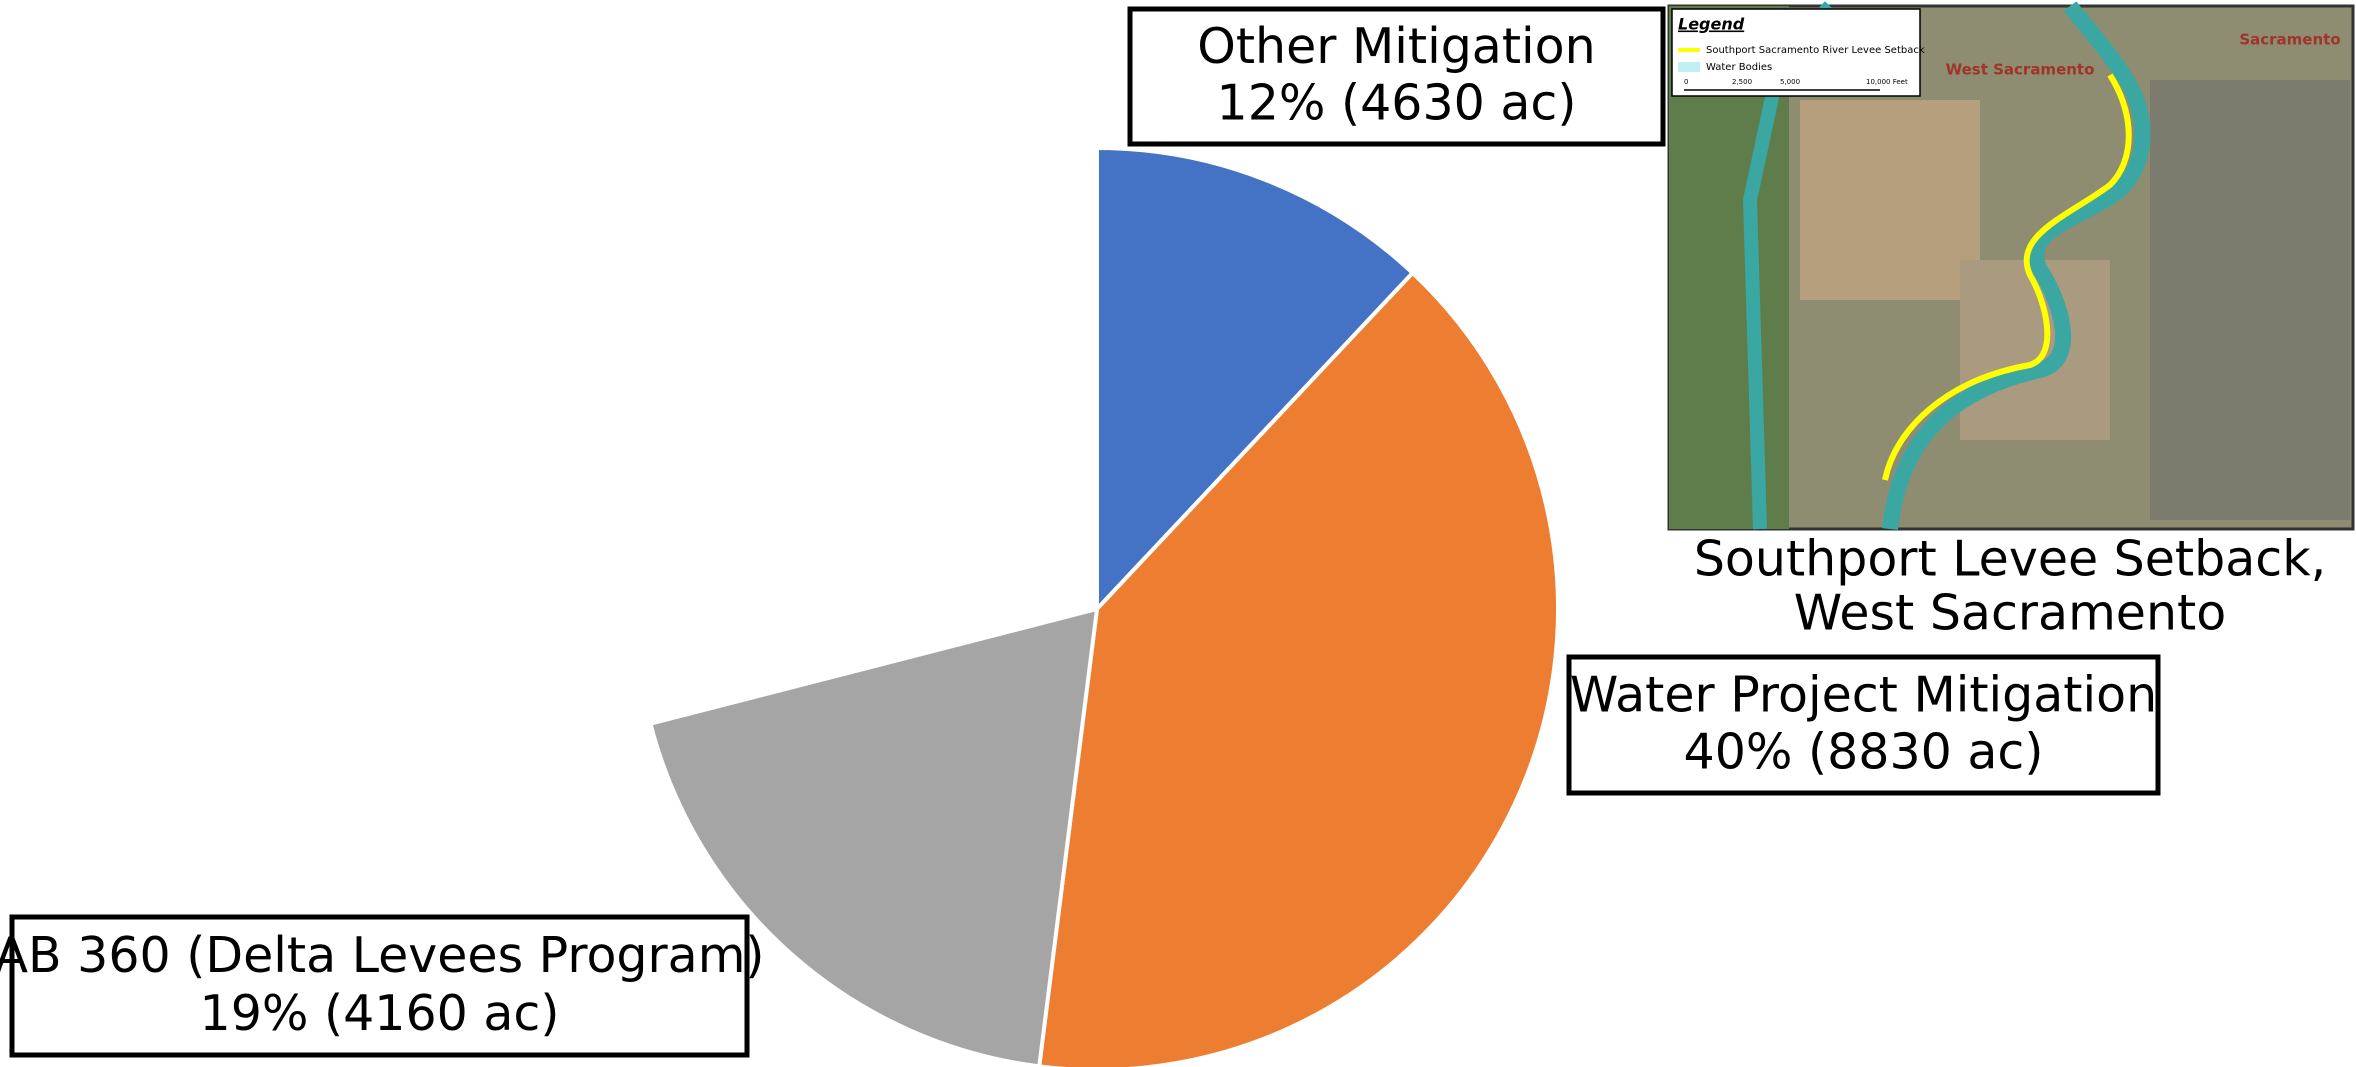 The height and width of the screenshot is (1067, 2356). What do you see at coordinates (1397, 103) in the screenshot?
I see `value-label: 12% (4630 ac)` at bounding box center [1397, 103].